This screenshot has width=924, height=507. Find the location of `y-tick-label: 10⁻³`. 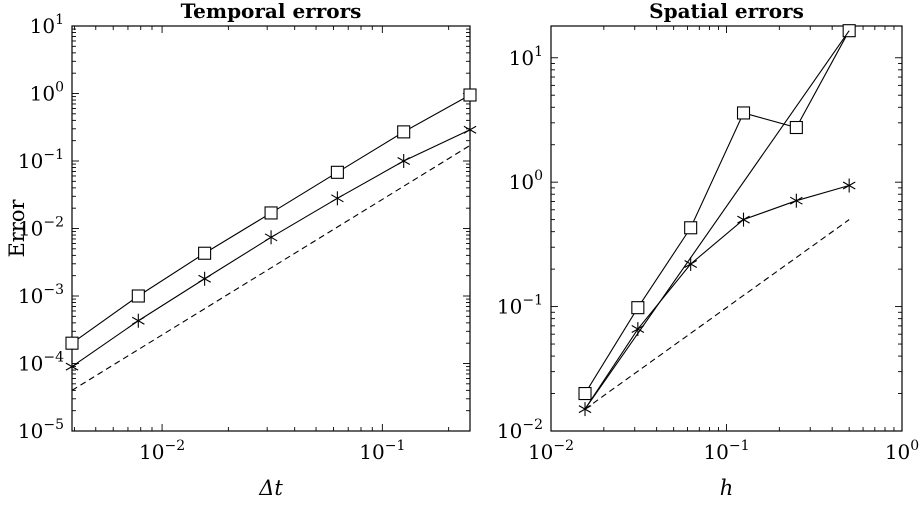

y-tick-label: 10⁻³ is located at coordinates (41, 295).